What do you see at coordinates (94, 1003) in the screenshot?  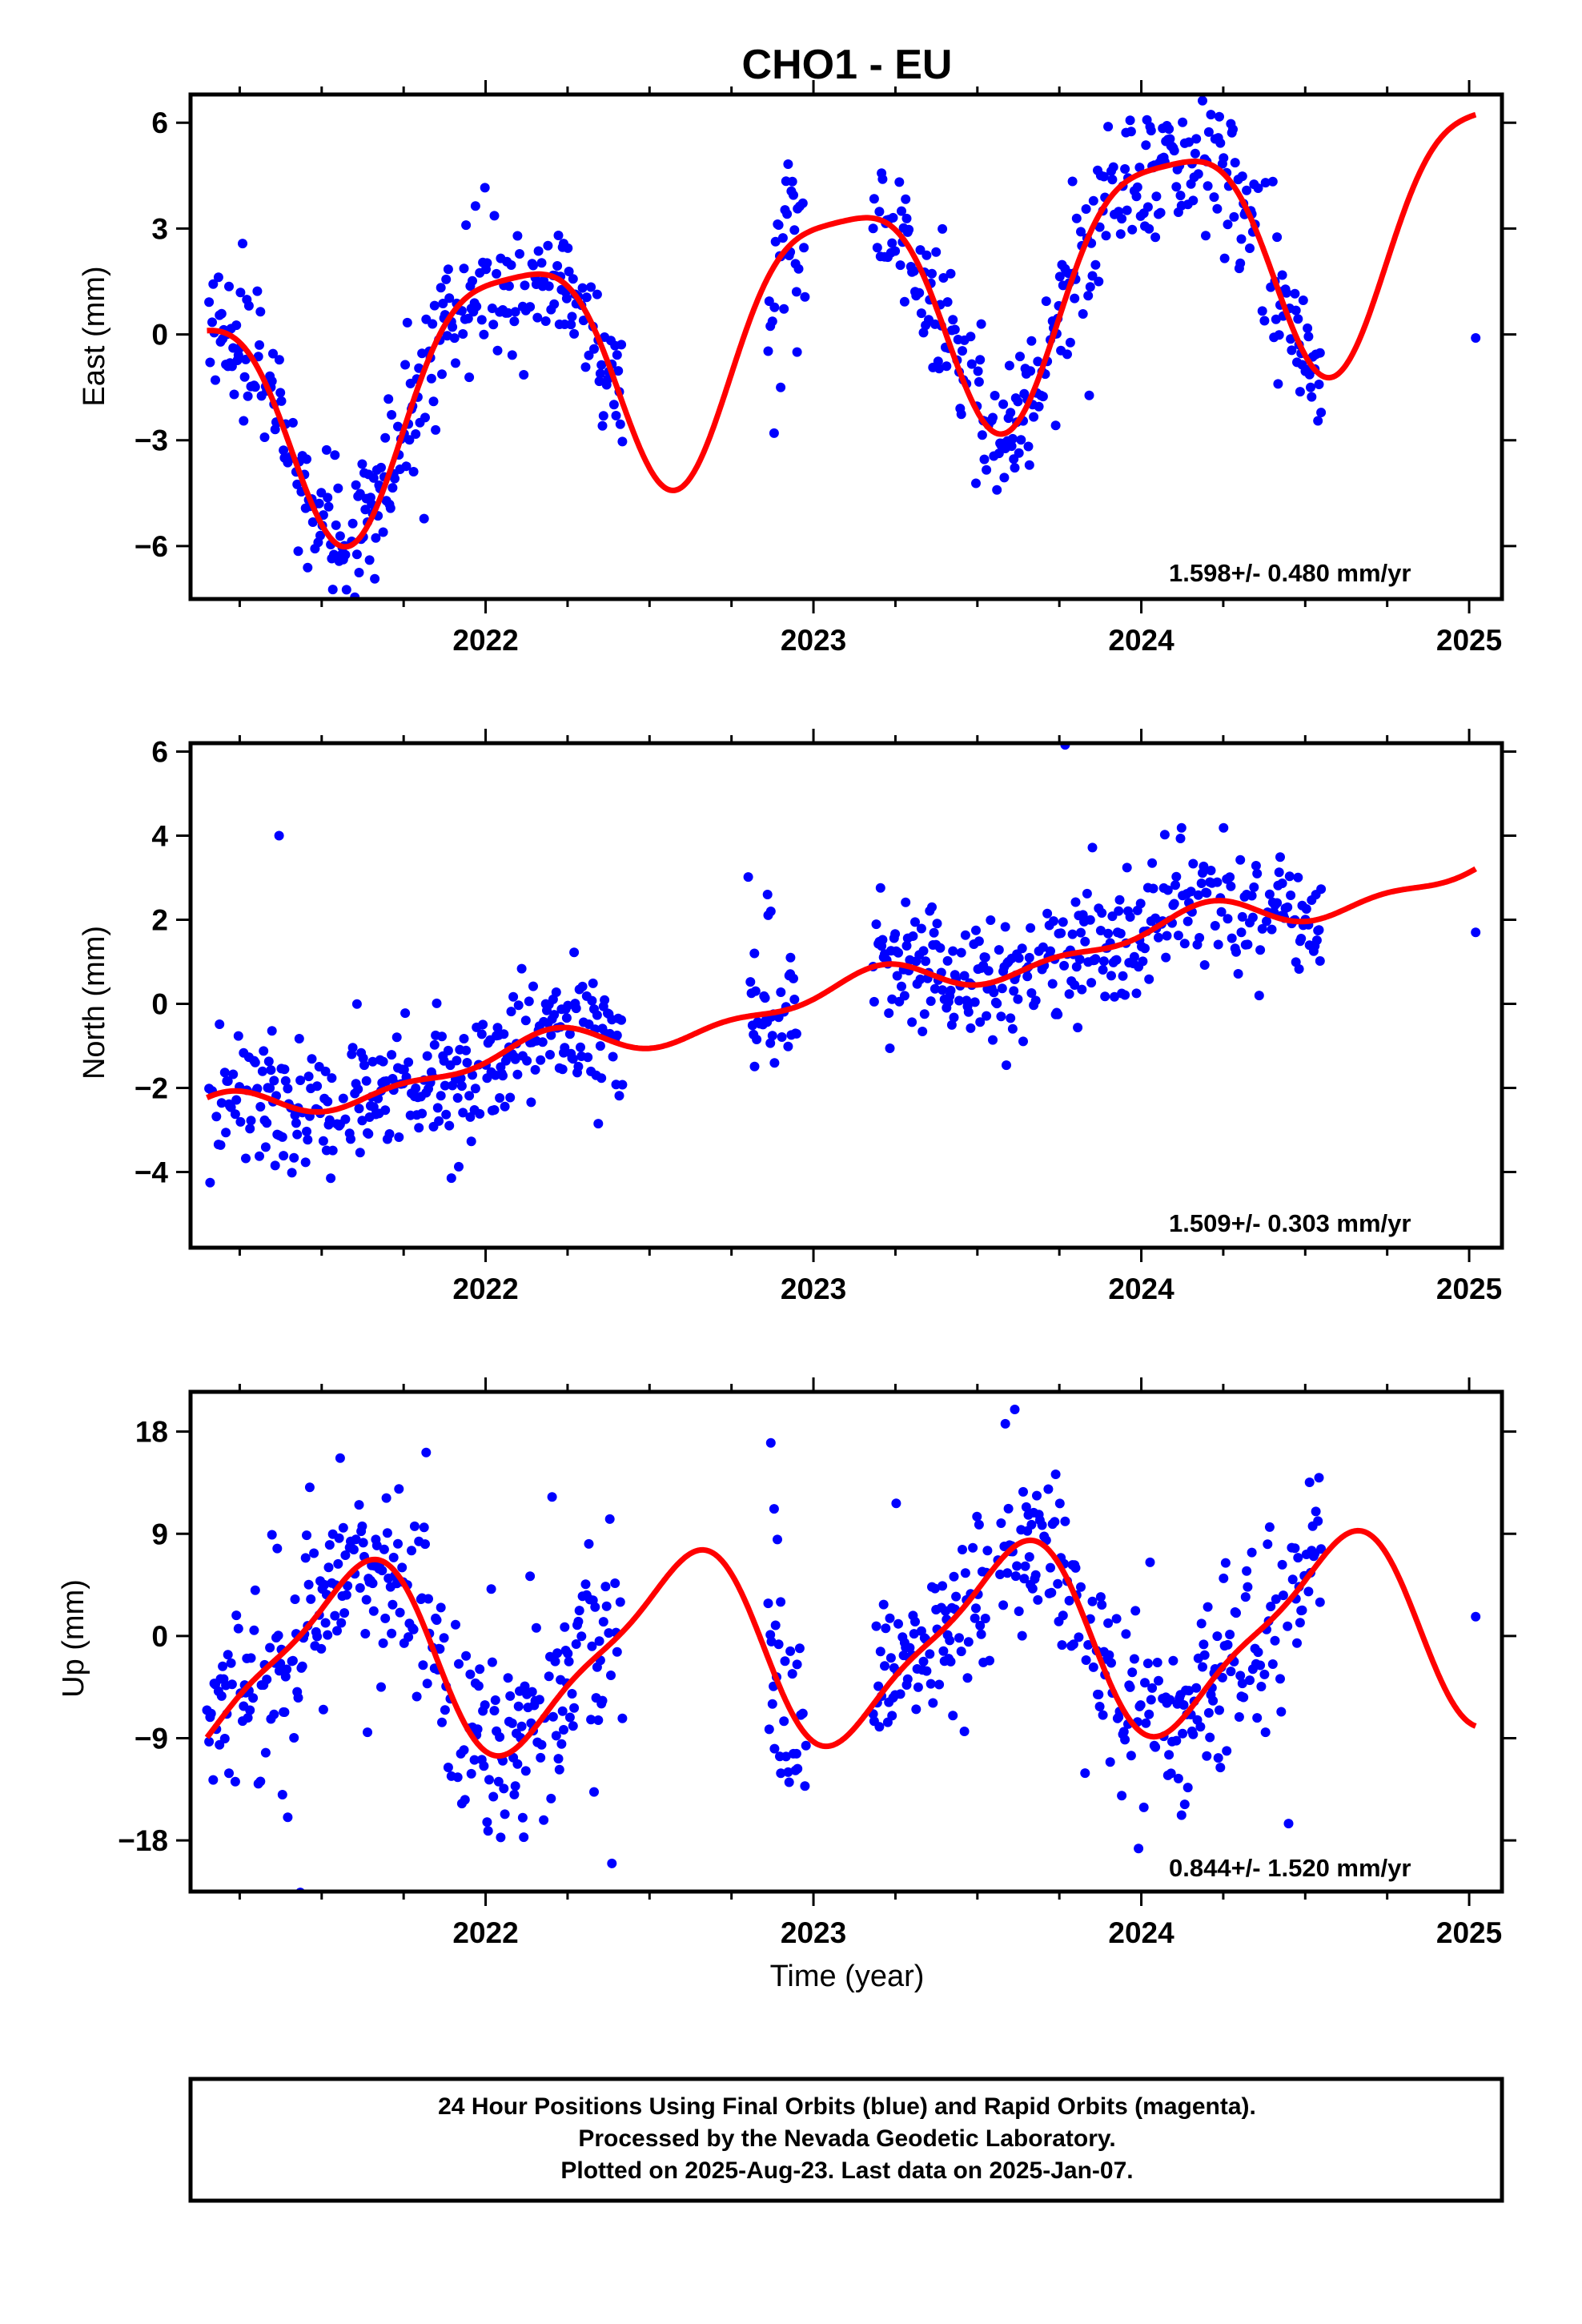 I see `north-y-axis-label: North (mm)` at bounding box center [94, 1003].